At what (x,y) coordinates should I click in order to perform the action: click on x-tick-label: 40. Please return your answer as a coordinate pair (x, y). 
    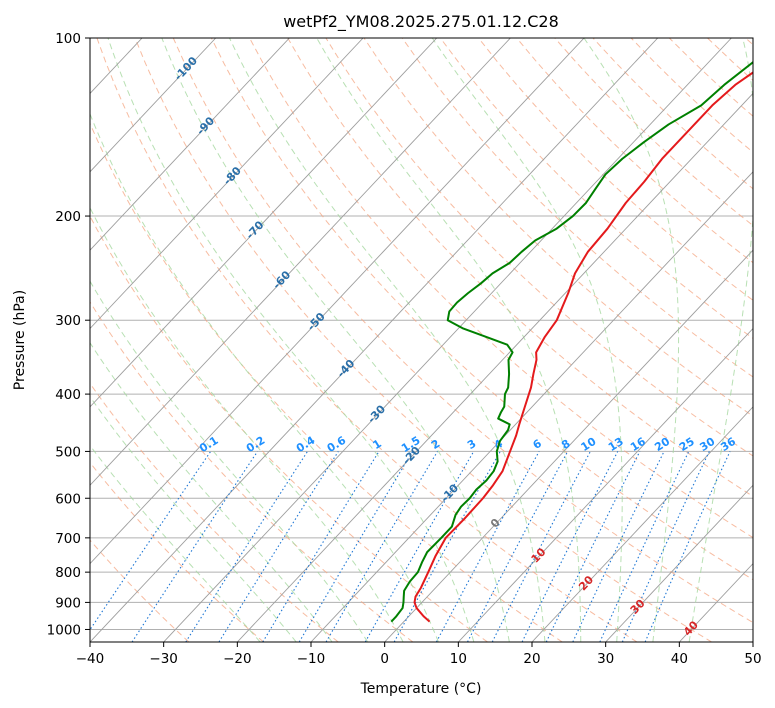
    Looking at the image, I should click on (679, 659).